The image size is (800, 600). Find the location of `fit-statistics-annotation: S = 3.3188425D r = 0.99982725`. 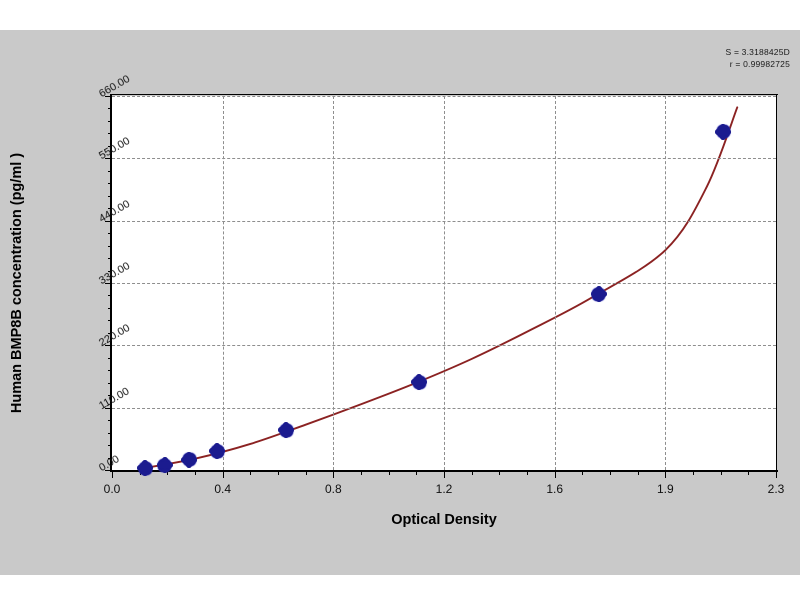

fit-statistics-annotation: S = 3.3188425D r = 0.99982725 is located at coordinates (690, 58).